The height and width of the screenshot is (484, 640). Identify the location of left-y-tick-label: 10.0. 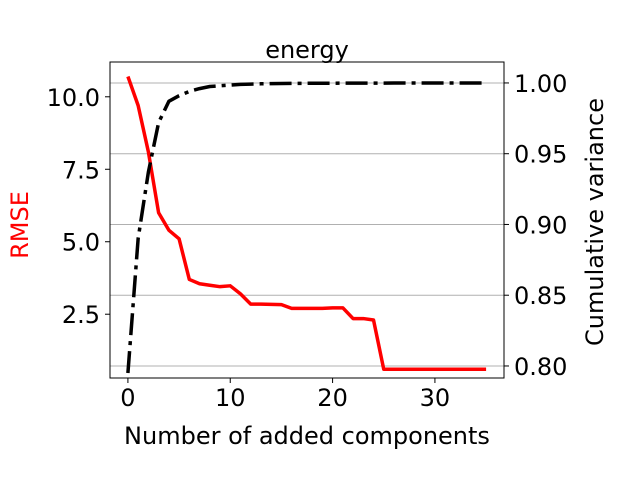
(73, 98).